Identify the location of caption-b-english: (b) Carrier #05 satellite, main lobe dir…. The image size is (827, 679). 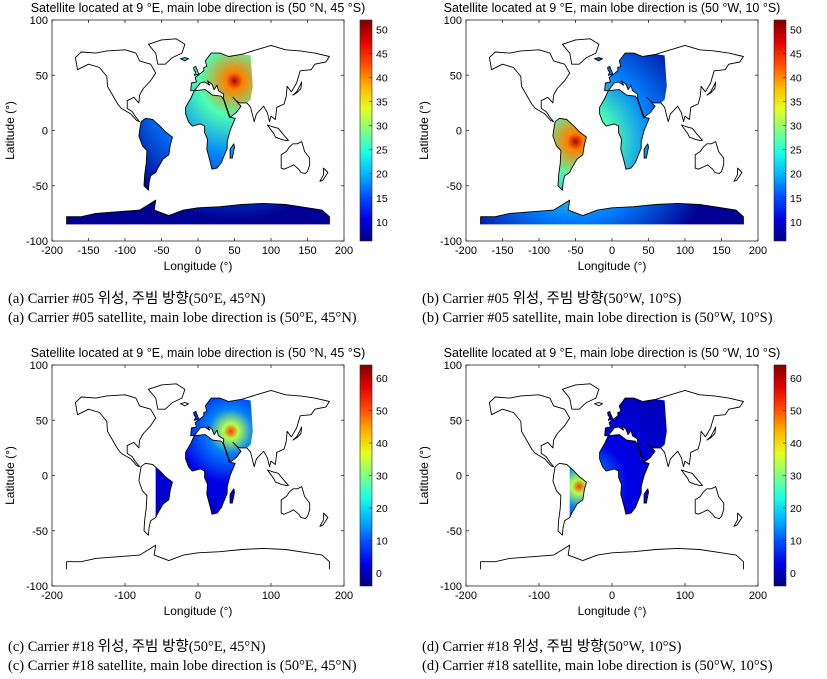
(597, 318).